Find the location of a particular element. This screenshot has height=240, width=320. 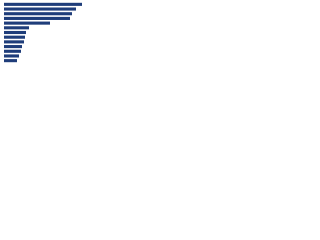

chart is located at coordinates (43, 32).